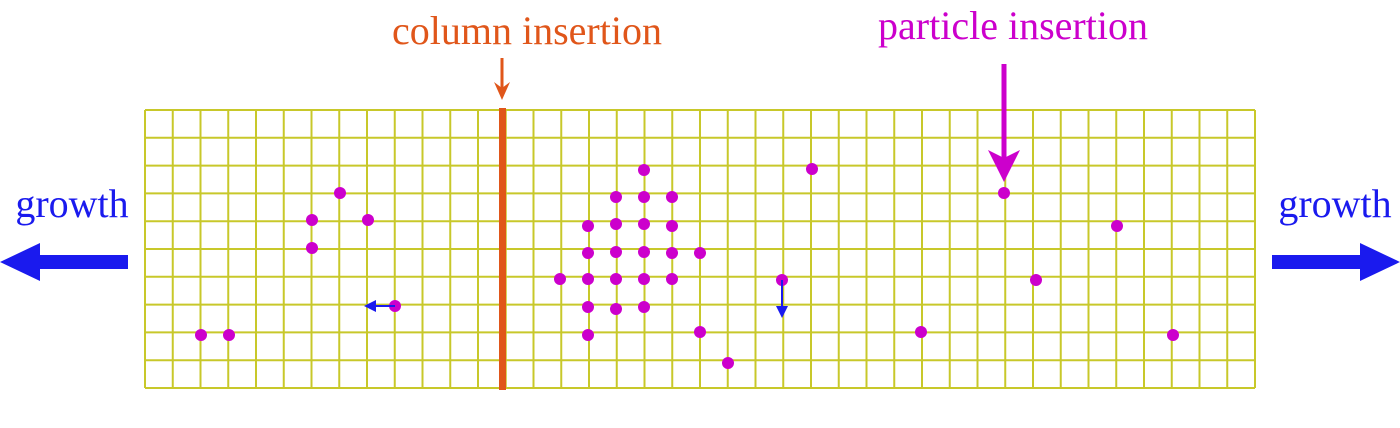  Describe the element at coordinates (64, 262) in the screenshot. I see `growth-arrow-left` at that location.